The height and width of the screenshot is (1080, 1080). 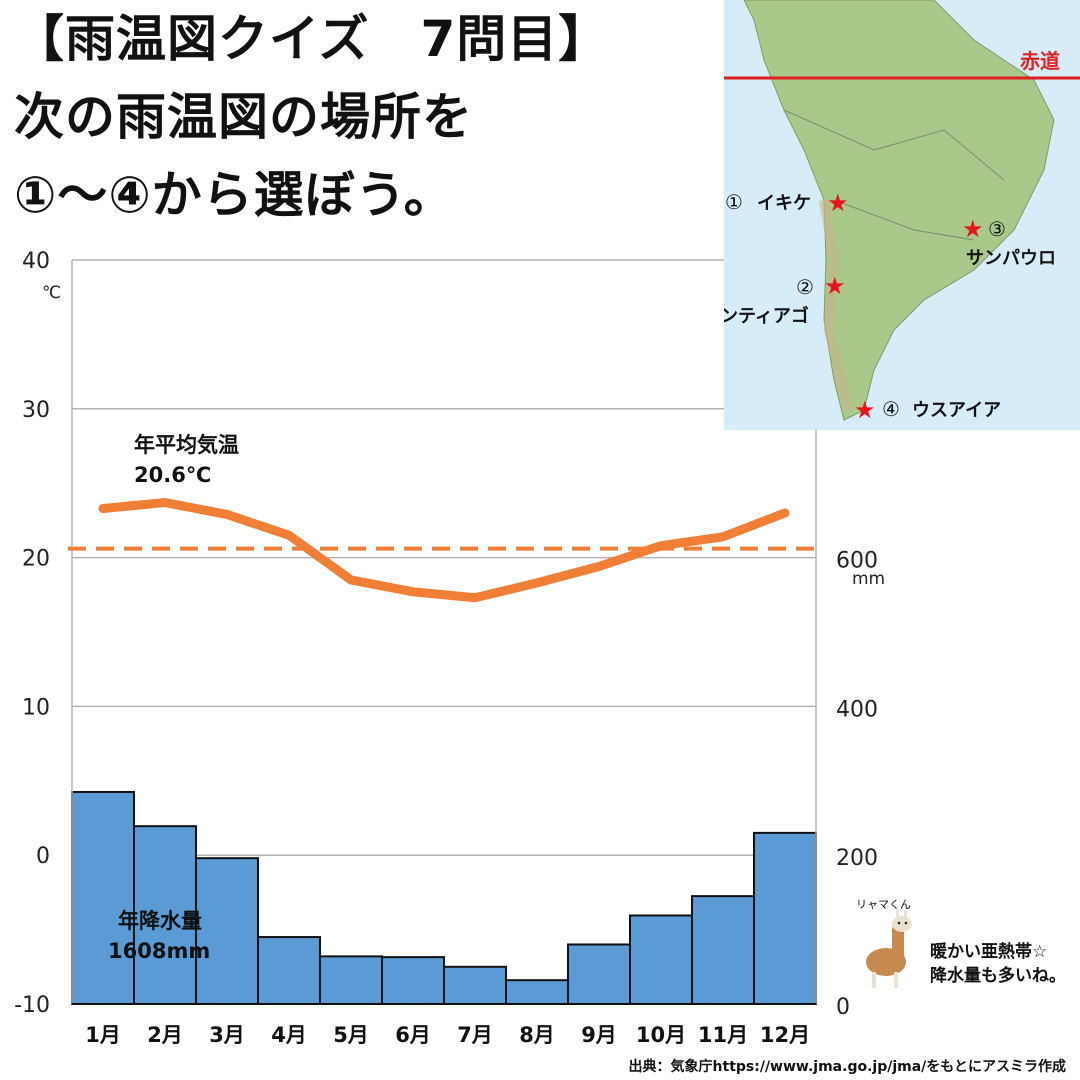 What do you see at coordinates (899, 210) in the screenshot?
I see `continent-shape` at bounding box center [899, 210].